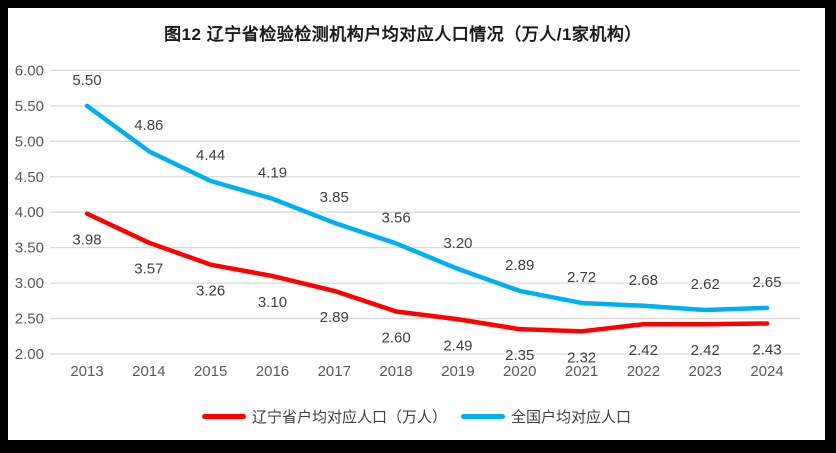  I want to click on y-tick-label: 4.00, so click(29, 212).